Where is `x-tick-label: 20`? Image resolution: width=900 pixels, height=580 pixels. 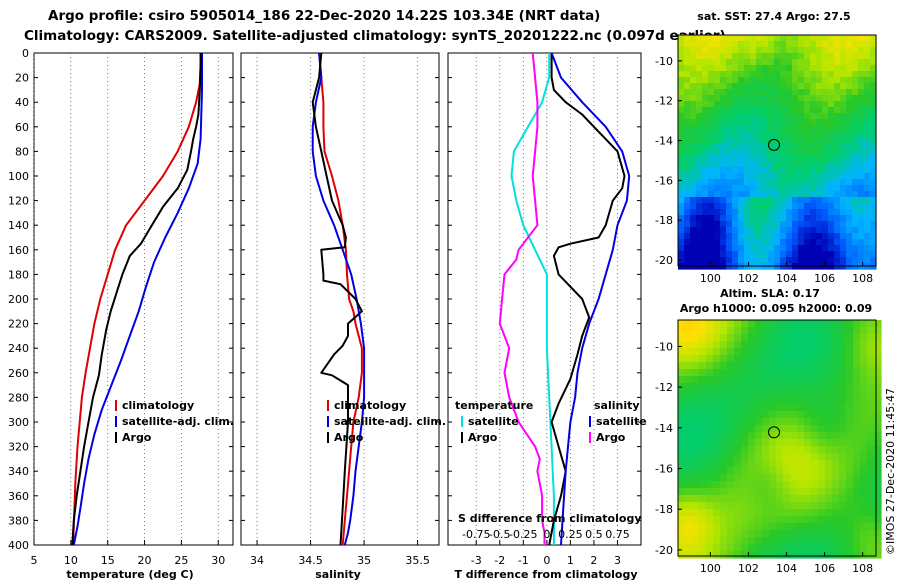 x-tick-label: 20 is located at coordinates (145, 560).